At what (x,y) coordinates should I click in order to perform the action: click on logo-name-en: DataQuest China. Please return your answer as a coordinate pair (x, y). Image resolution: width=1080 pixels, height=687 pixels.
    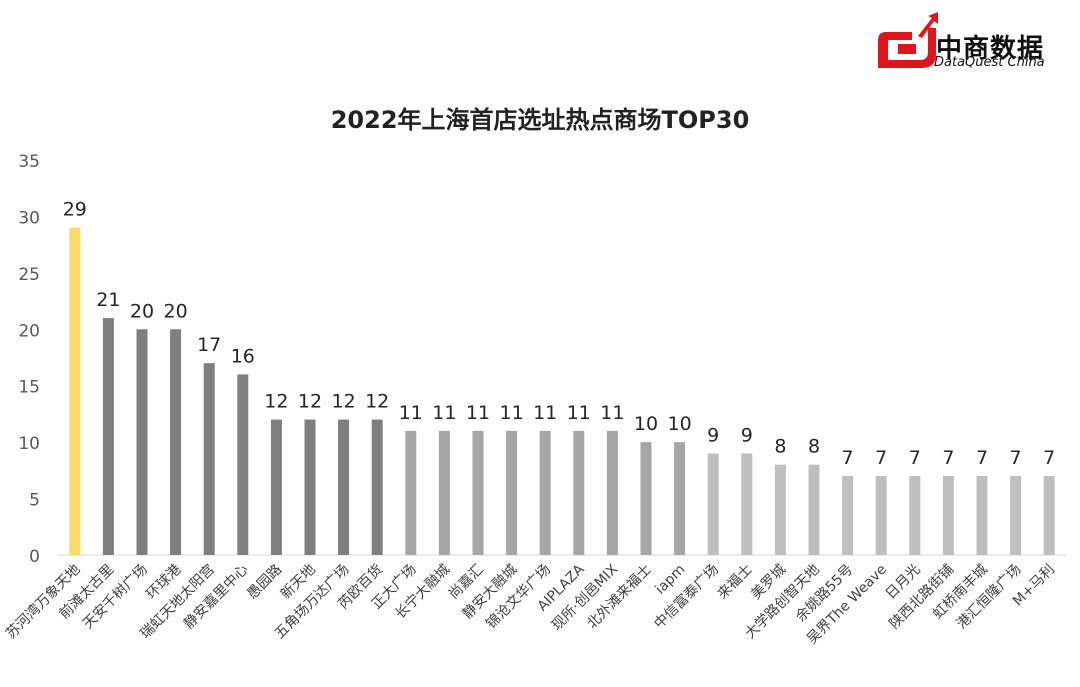
    Looking at the image, I should click on (989, 62).